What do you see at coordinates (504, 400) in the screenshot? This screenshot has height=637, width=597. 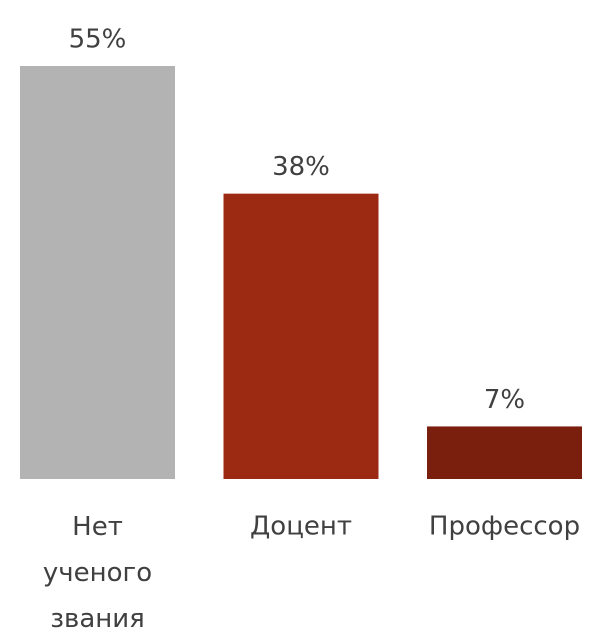 I see `data-label: 7%` at bounding box center [504, 400].